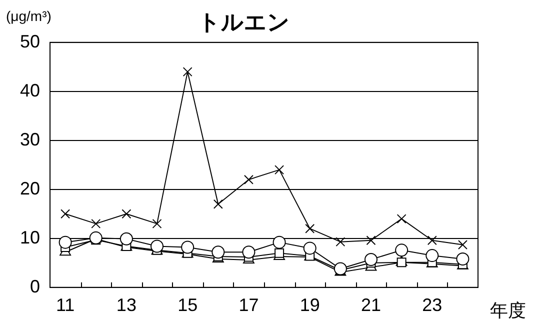  Describe the element at coordinates (30, 41) in the screenshot. I see `y-tick-label: 50` at that location.